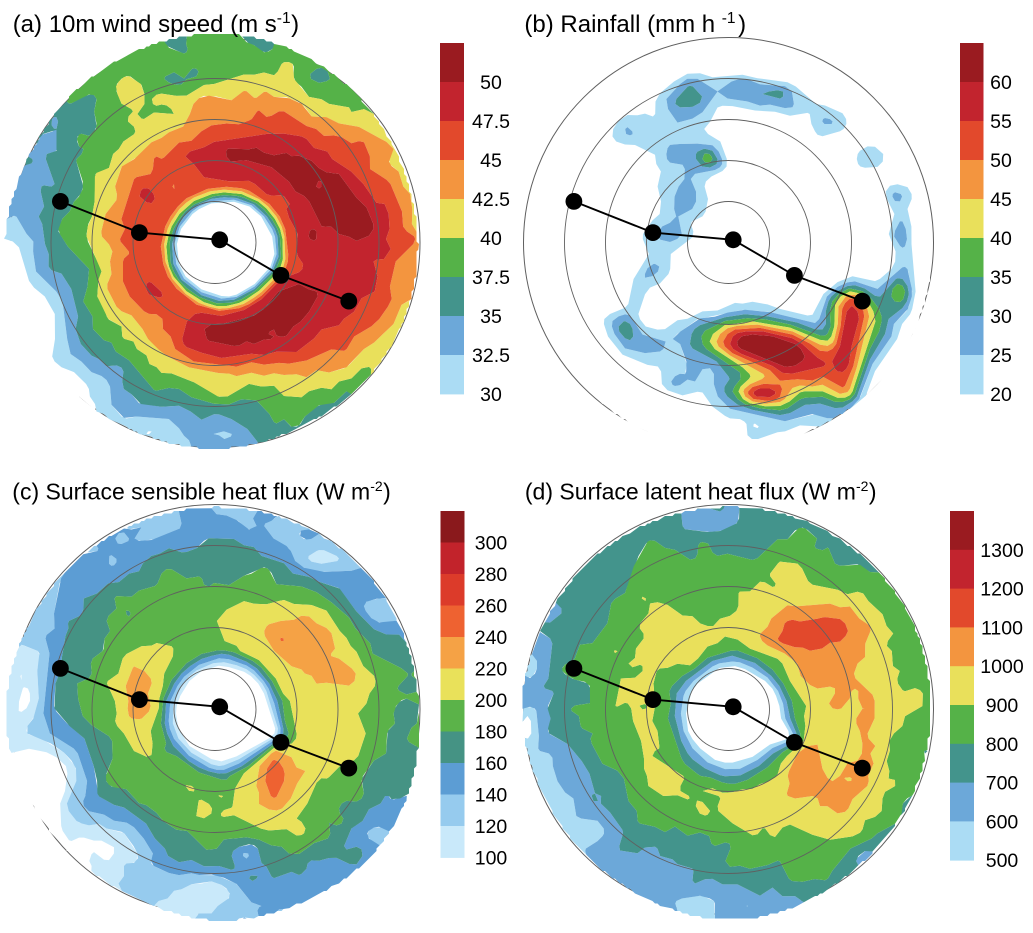 This screenshot has width=1033, height=933. I want to click on svg-text: 47.5, so click(491, 122).